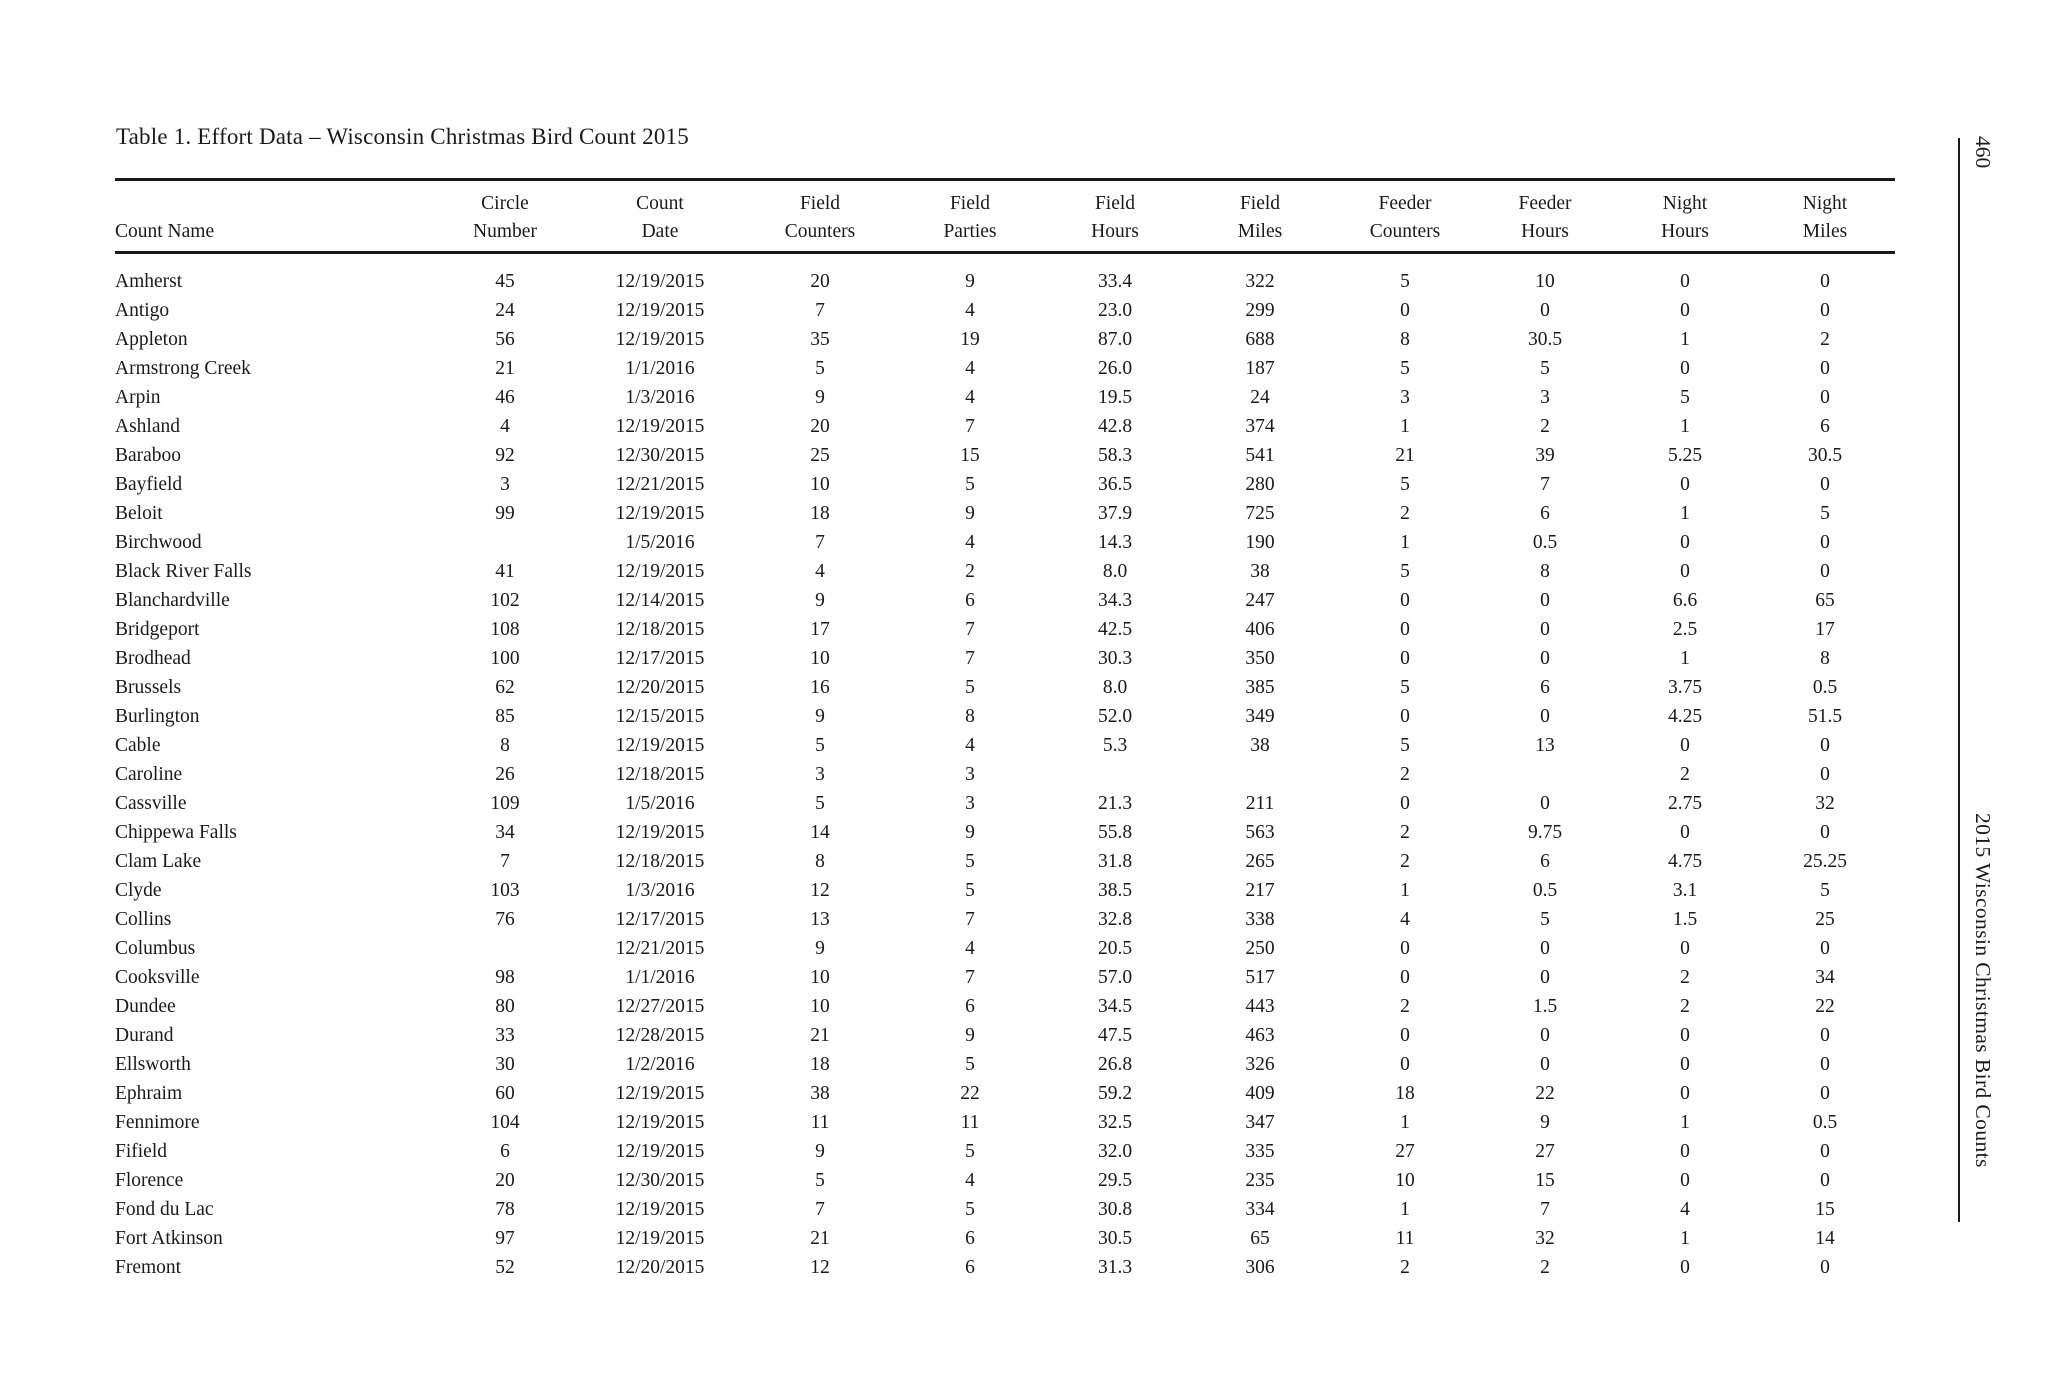 Image resolution: width=2070 pixels, height=1380 pixels. What do you see at coordinates (157, 629) in the screenshot?
I see `count-name-cell: Bridgeport` at bounding box center [157, 629].